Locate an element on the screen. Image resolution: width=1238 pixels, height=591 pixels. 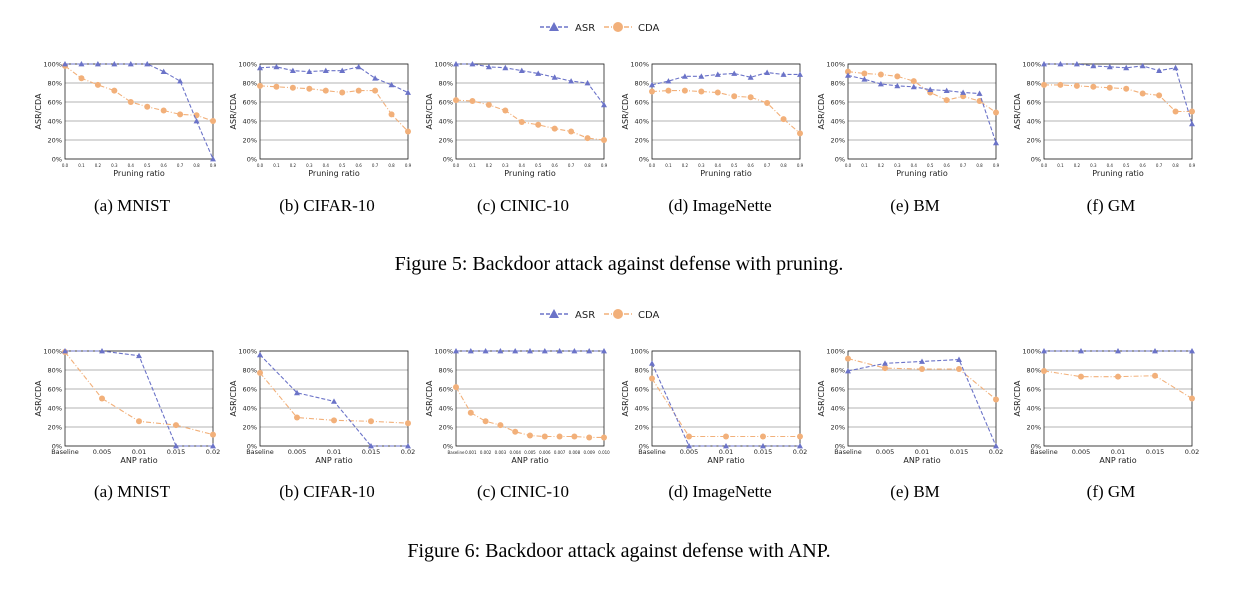
x-tick-label: 0.01 is located at coordinates (726, 452).